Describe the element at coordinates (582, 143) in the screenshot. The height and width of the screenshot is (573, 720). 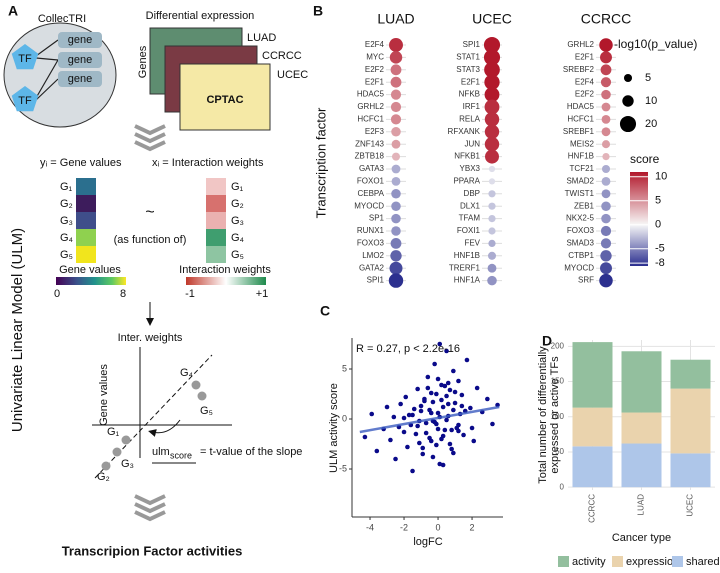
I see `category-label: MEIS2` at that location.